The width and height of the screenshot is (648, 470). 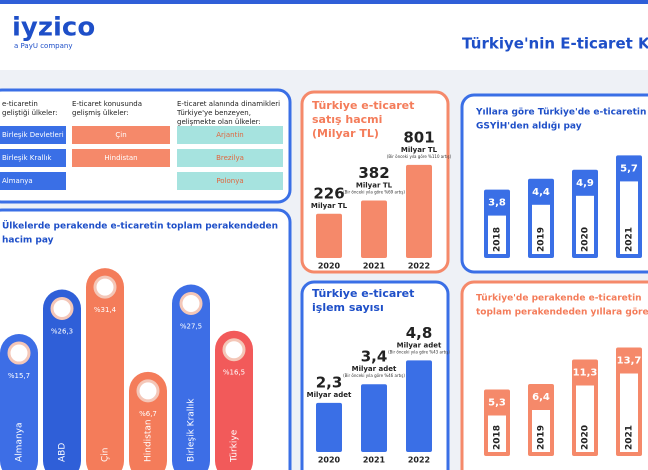 I want to click on note: (Bir önceki yıla göre %69 artış), so click(x=374, y=192).